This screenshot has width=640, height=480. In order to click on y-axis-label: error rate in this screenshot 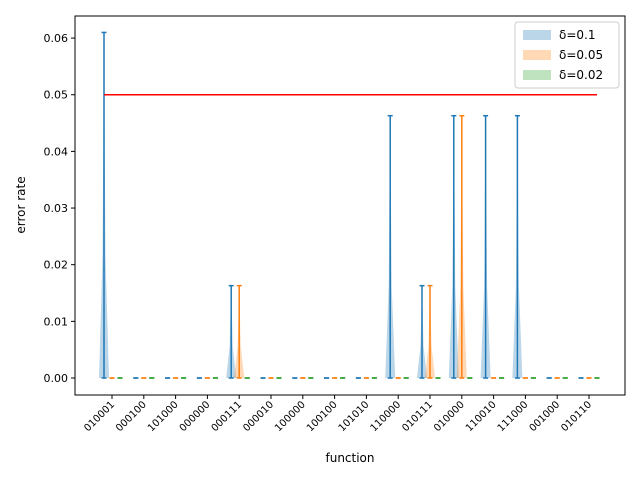, I will do `click(21, 204)`.